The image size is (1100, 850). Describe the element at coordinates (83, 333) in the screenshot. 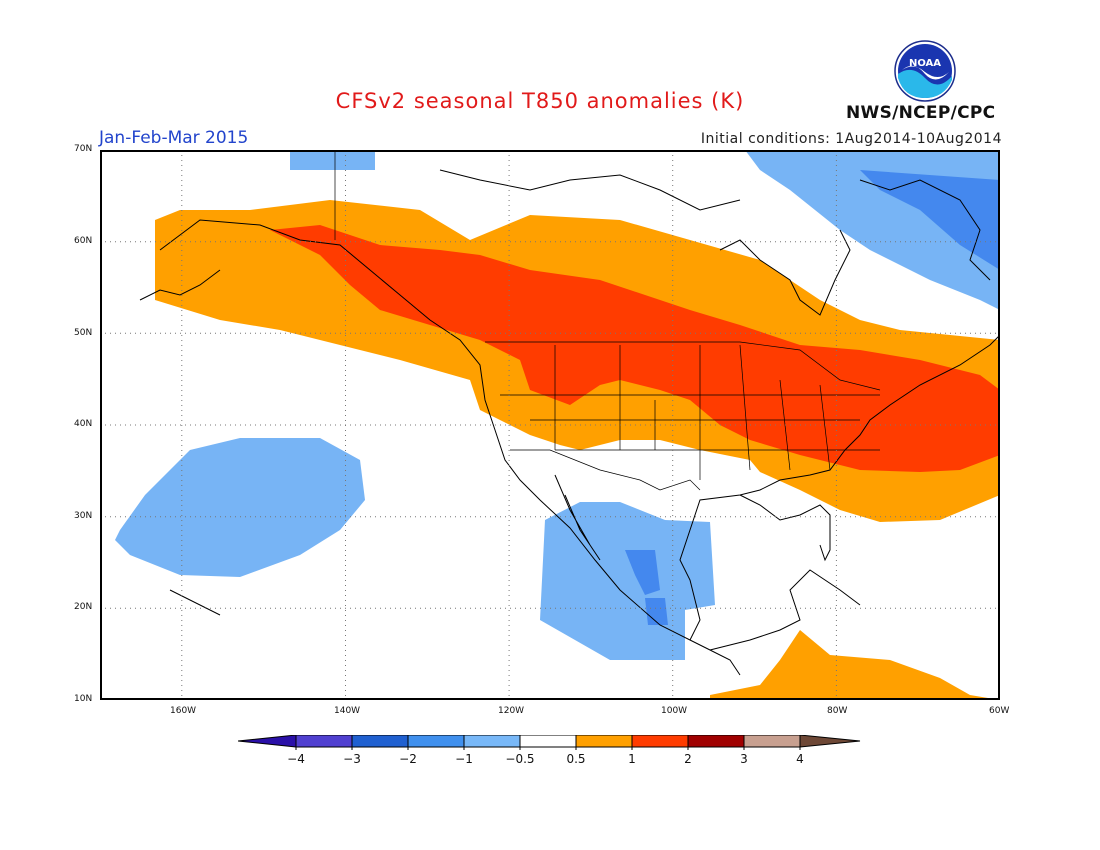

I see `lat-label-50n: 50N` at that location.